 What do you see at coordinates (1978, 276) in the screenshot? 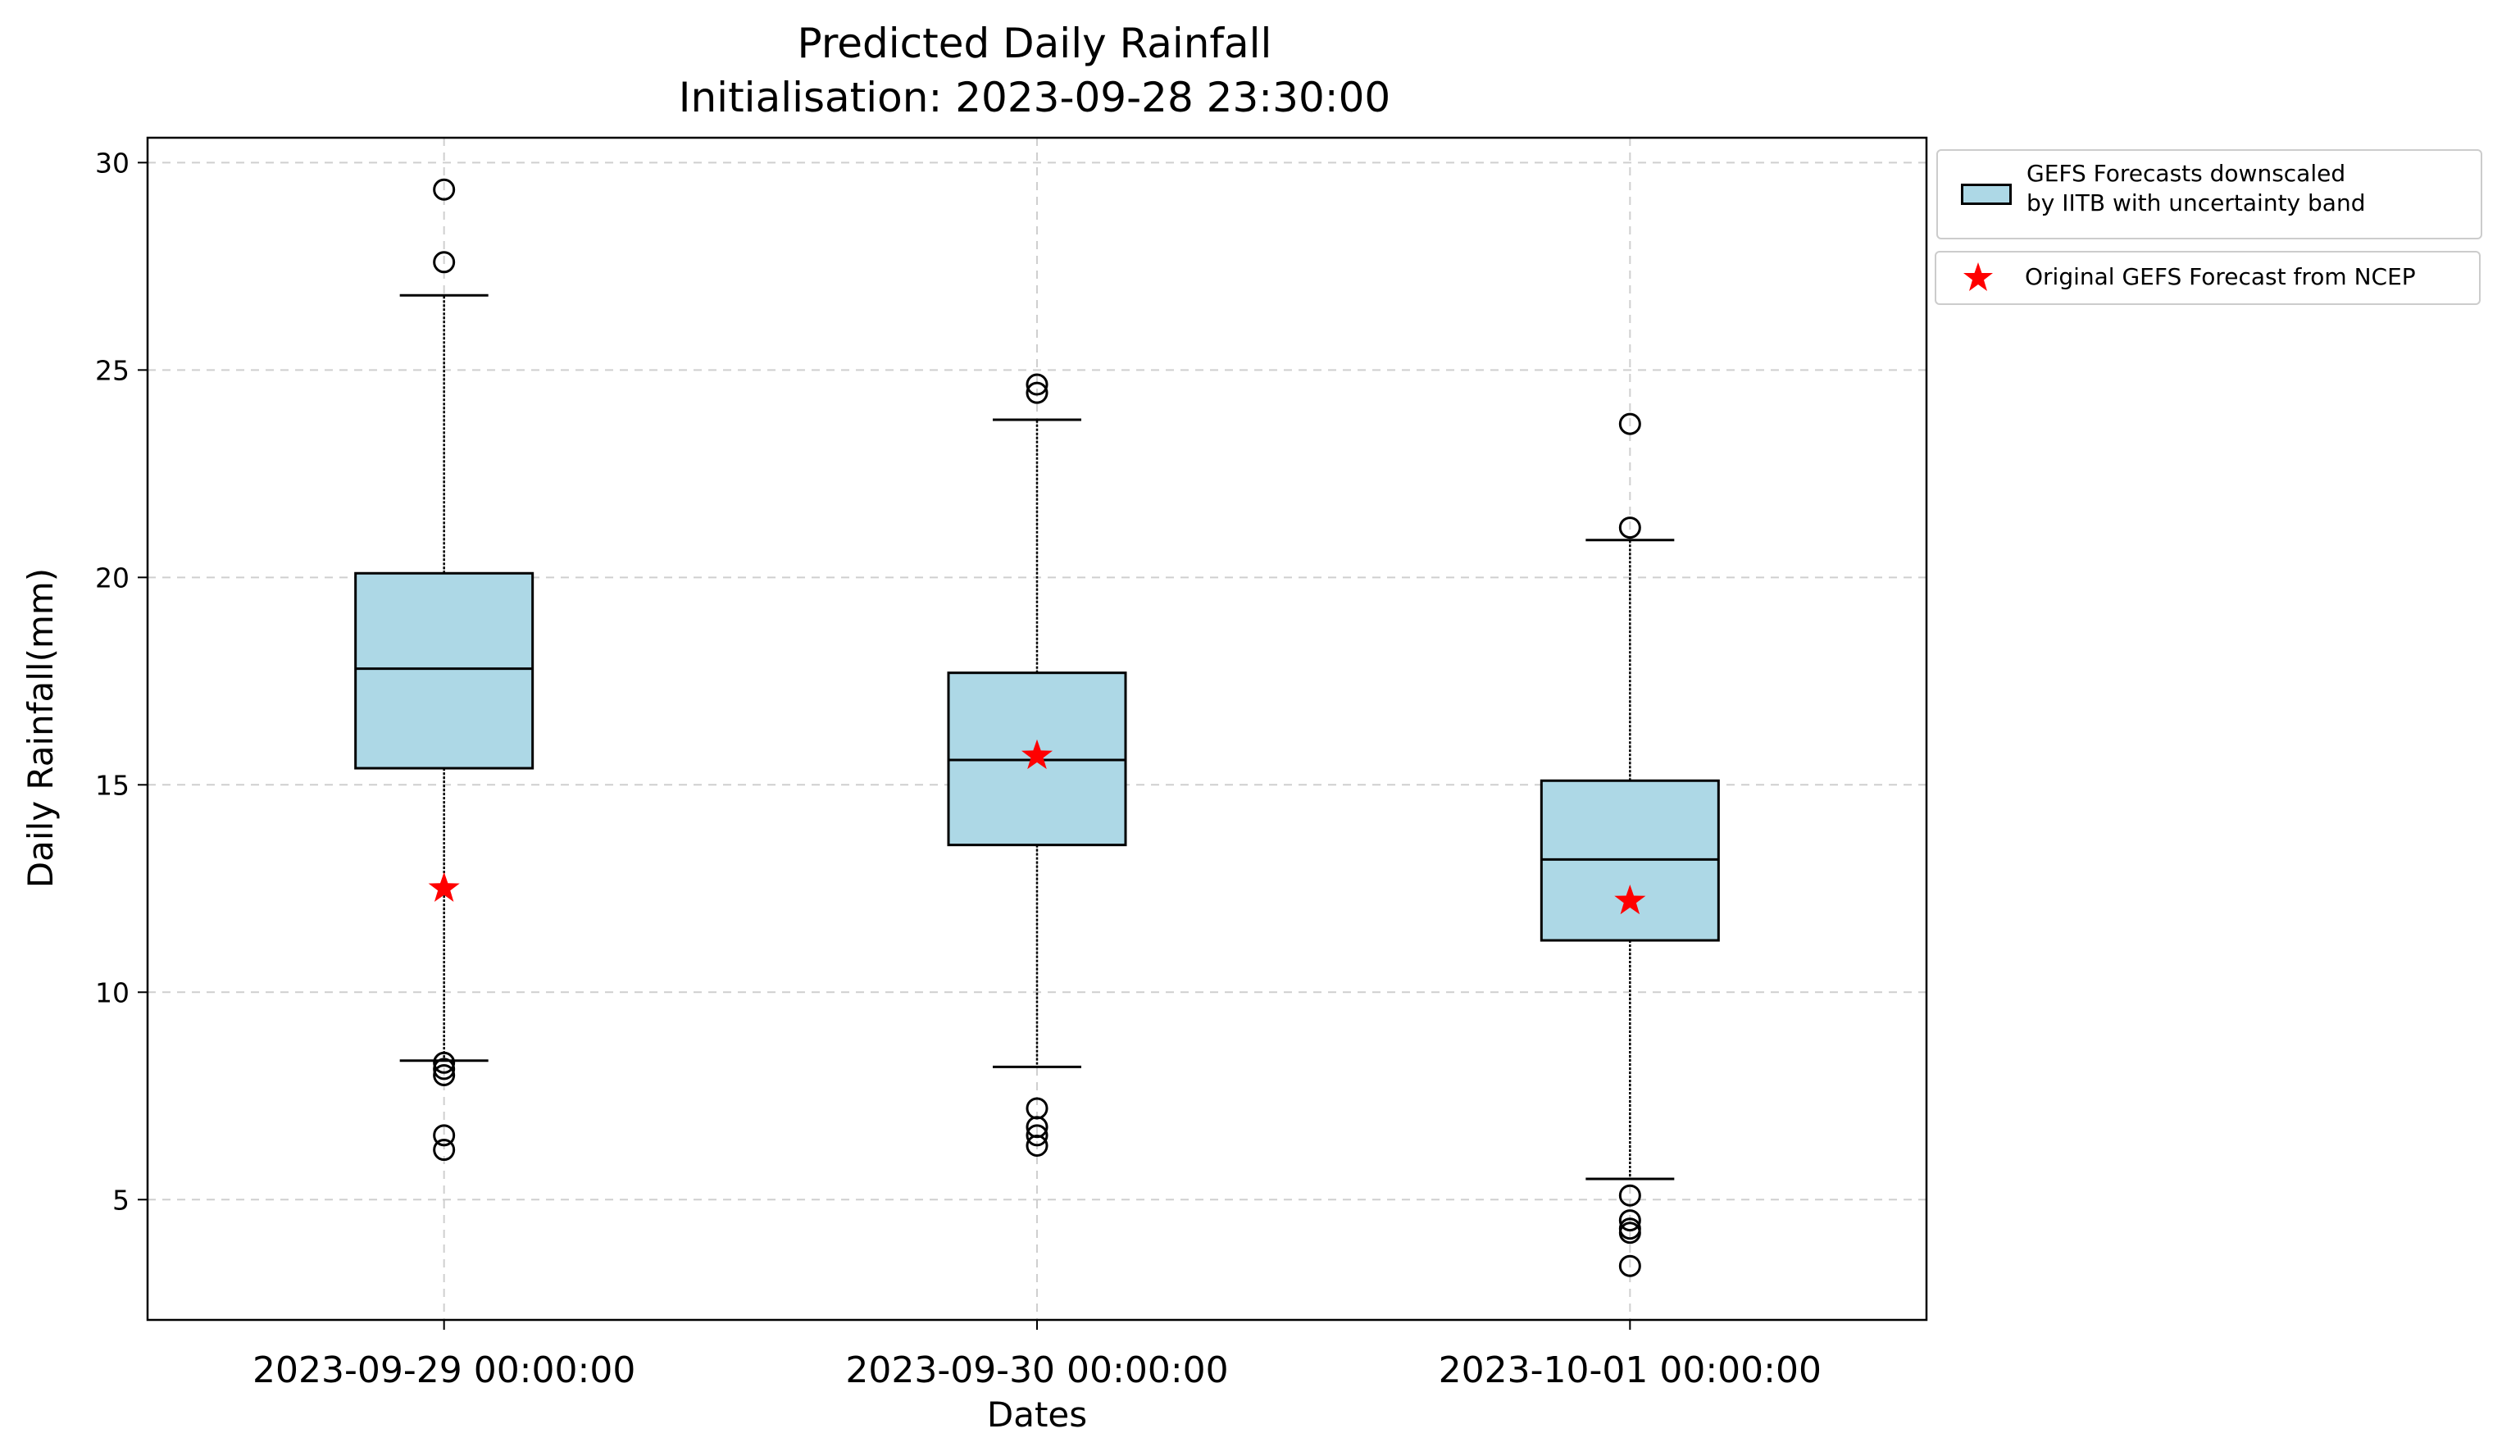
I see `legend-star-icon` at bounding box center [1978, 276].